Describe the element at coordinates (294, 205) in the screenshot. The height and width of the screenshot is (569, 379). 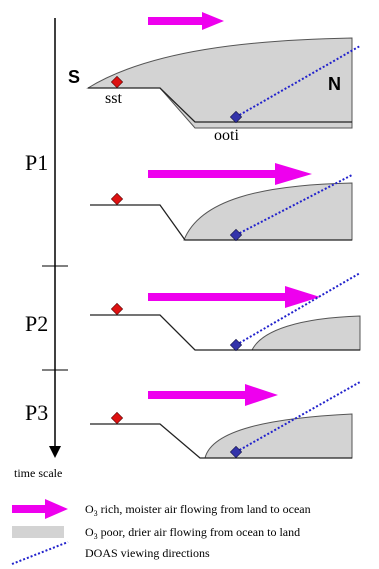
I see `doas-viewing-line` at that location.